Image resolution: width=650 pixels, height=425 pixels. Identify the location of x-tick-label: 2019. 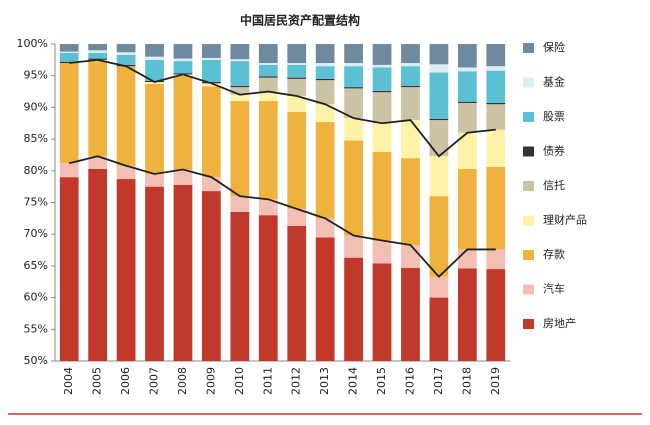
(495, 381).